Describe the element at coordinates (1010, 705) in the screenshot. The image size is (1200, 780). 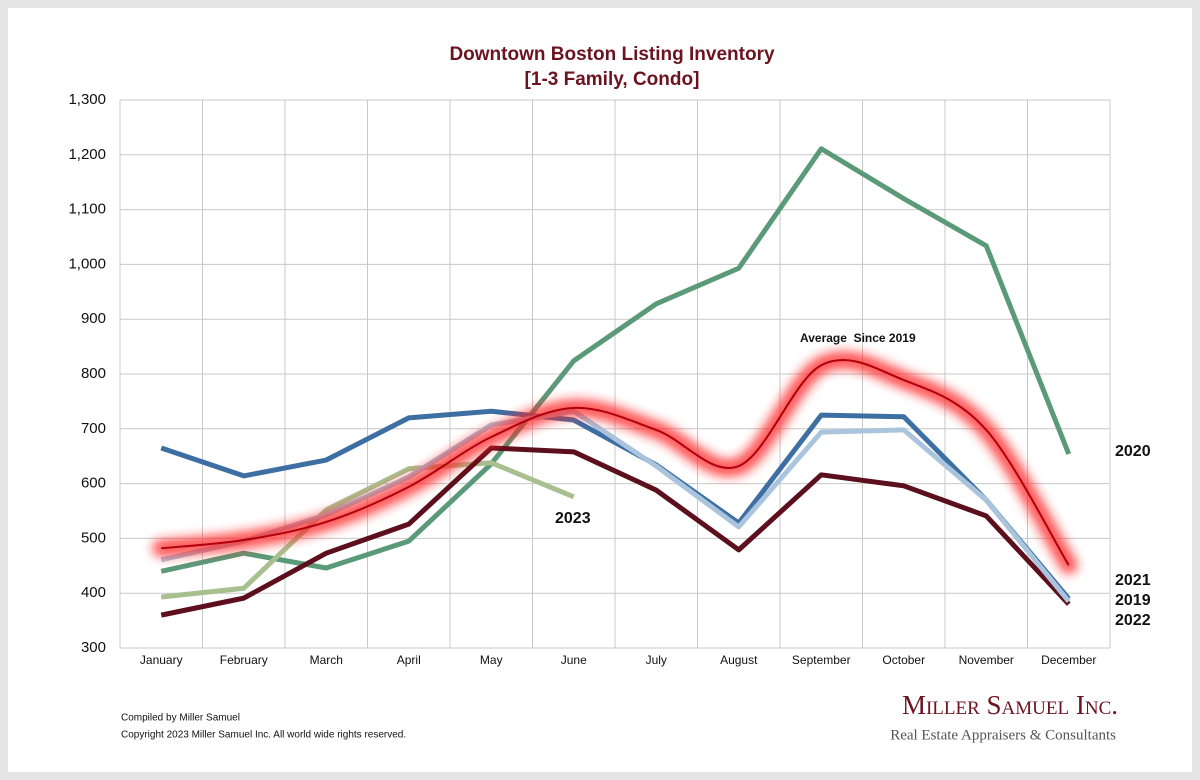
I see `logo: Miller Samuel Inc.` at that location.